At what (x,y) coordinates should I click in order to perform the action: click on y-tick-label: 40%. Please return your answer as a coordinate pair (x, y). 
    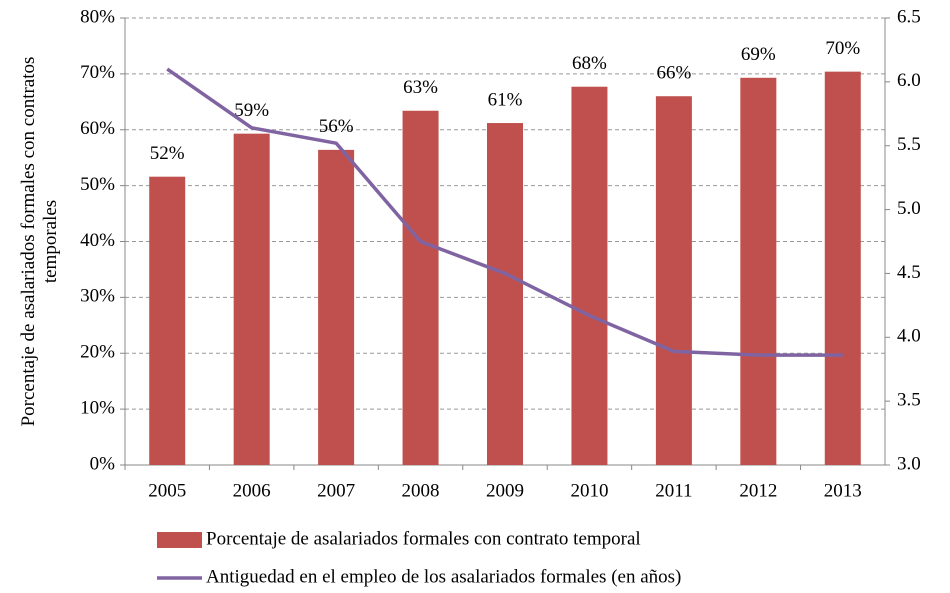
    Looking at the image, I should click on (97, 240).